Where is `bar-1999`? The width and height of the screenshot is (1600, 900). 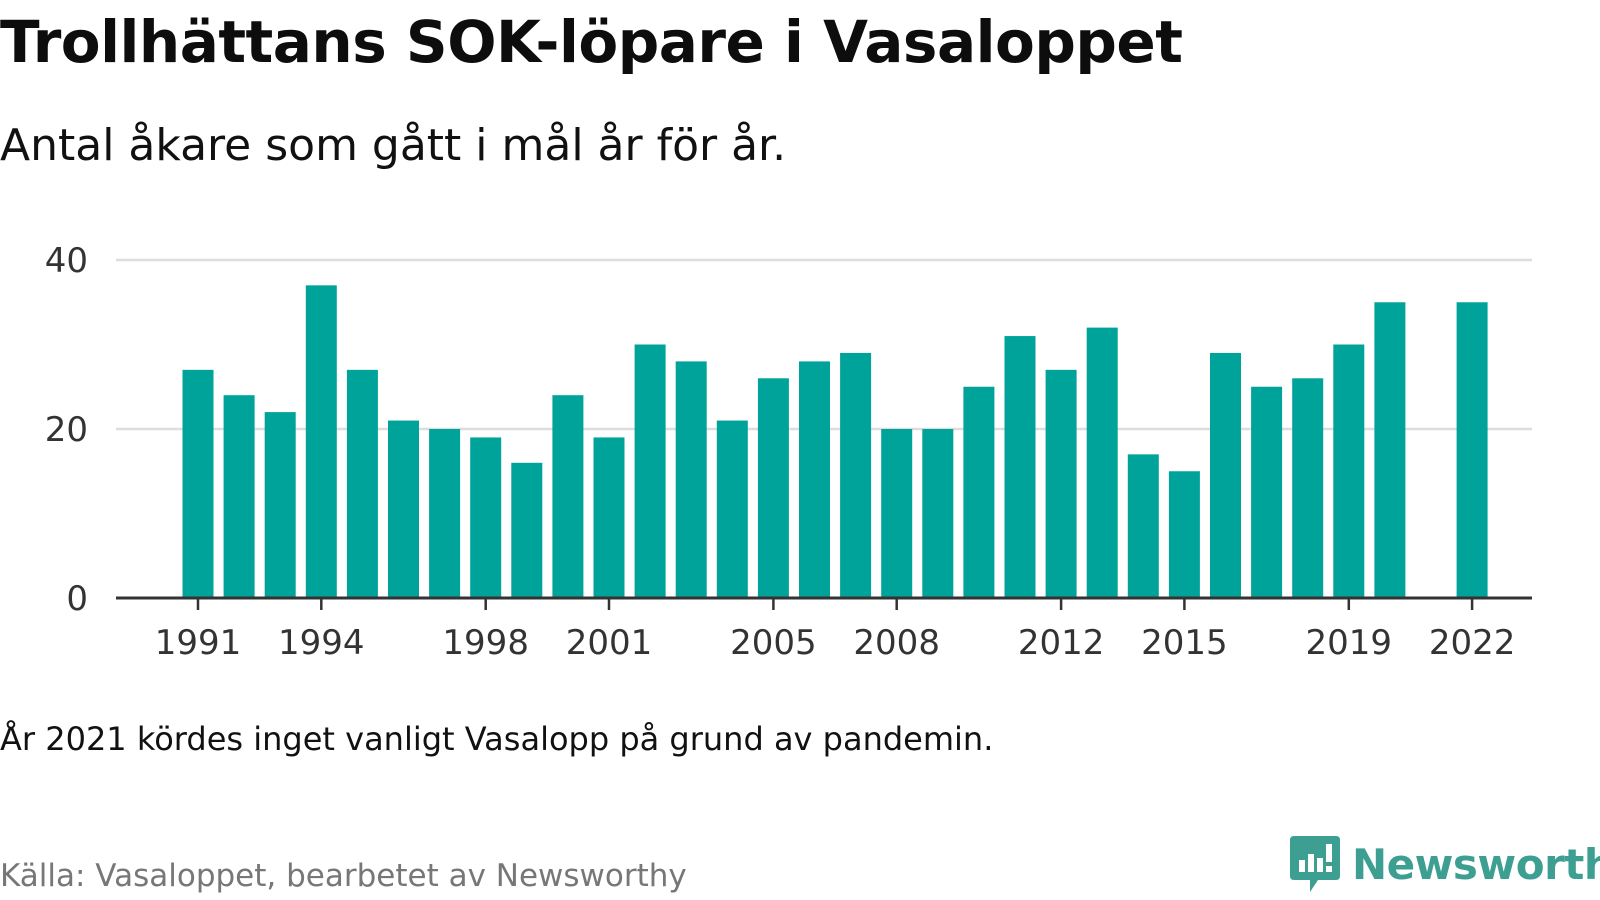
bar-1999 is located at coordinates (527, 530).